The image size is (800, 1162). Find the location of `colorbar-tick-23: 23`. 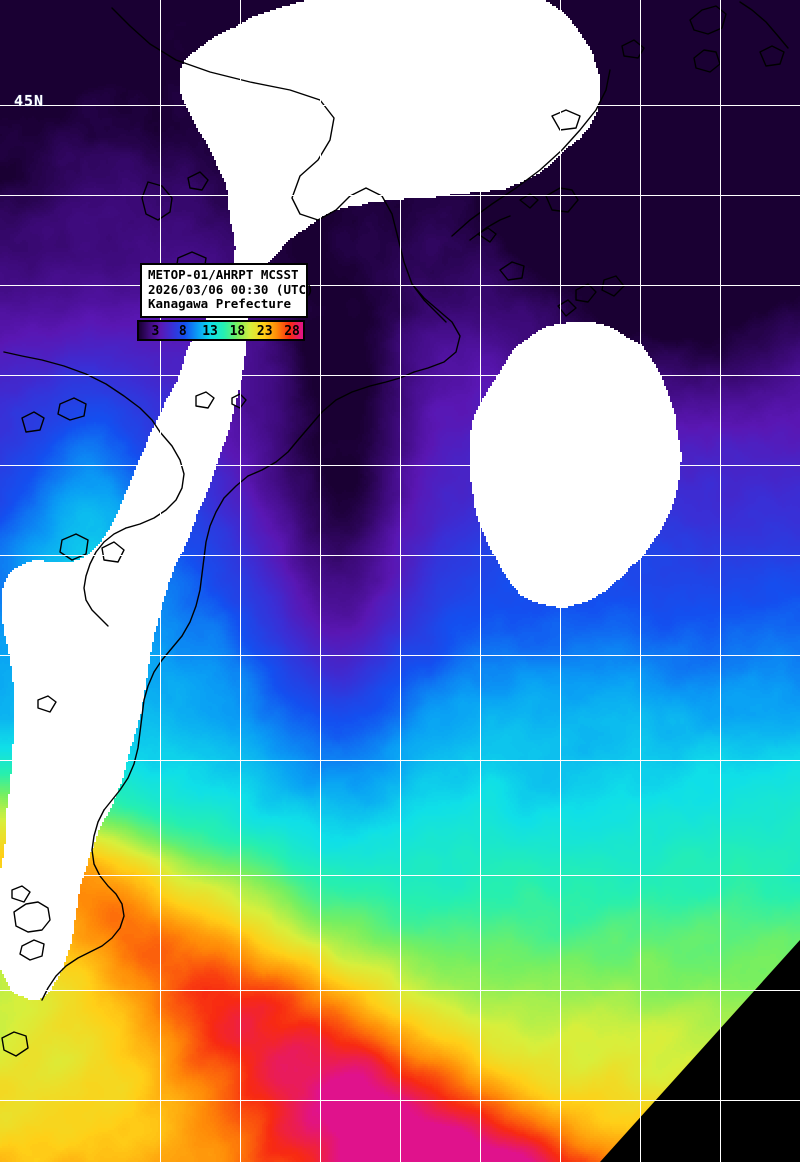

colorbar-tick-23: 23 is located at coordinates (264, 331).